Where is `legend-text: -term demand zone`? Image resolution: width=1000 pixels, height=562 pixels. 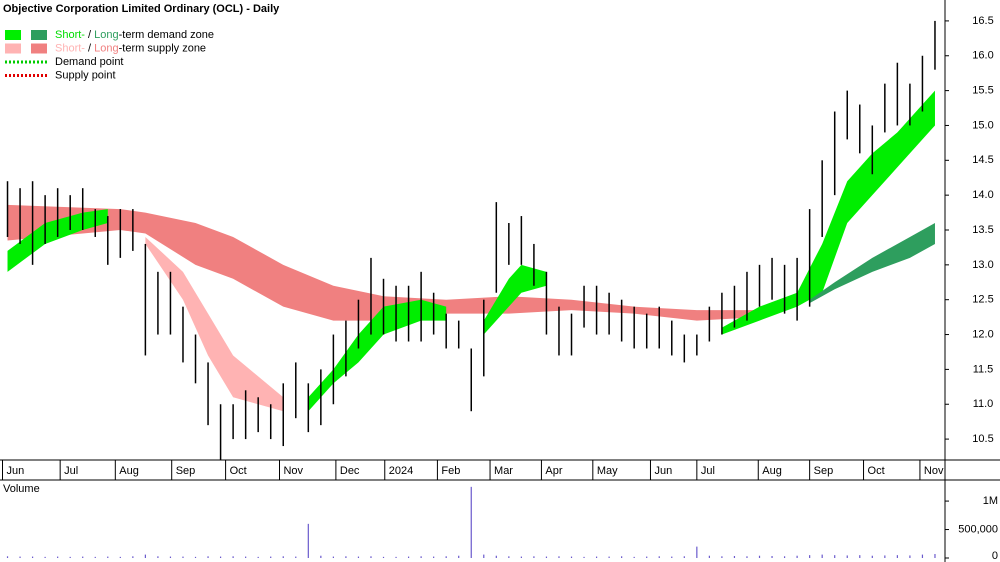
legend-text: -term demand zone is located at coordinates (166, 35).